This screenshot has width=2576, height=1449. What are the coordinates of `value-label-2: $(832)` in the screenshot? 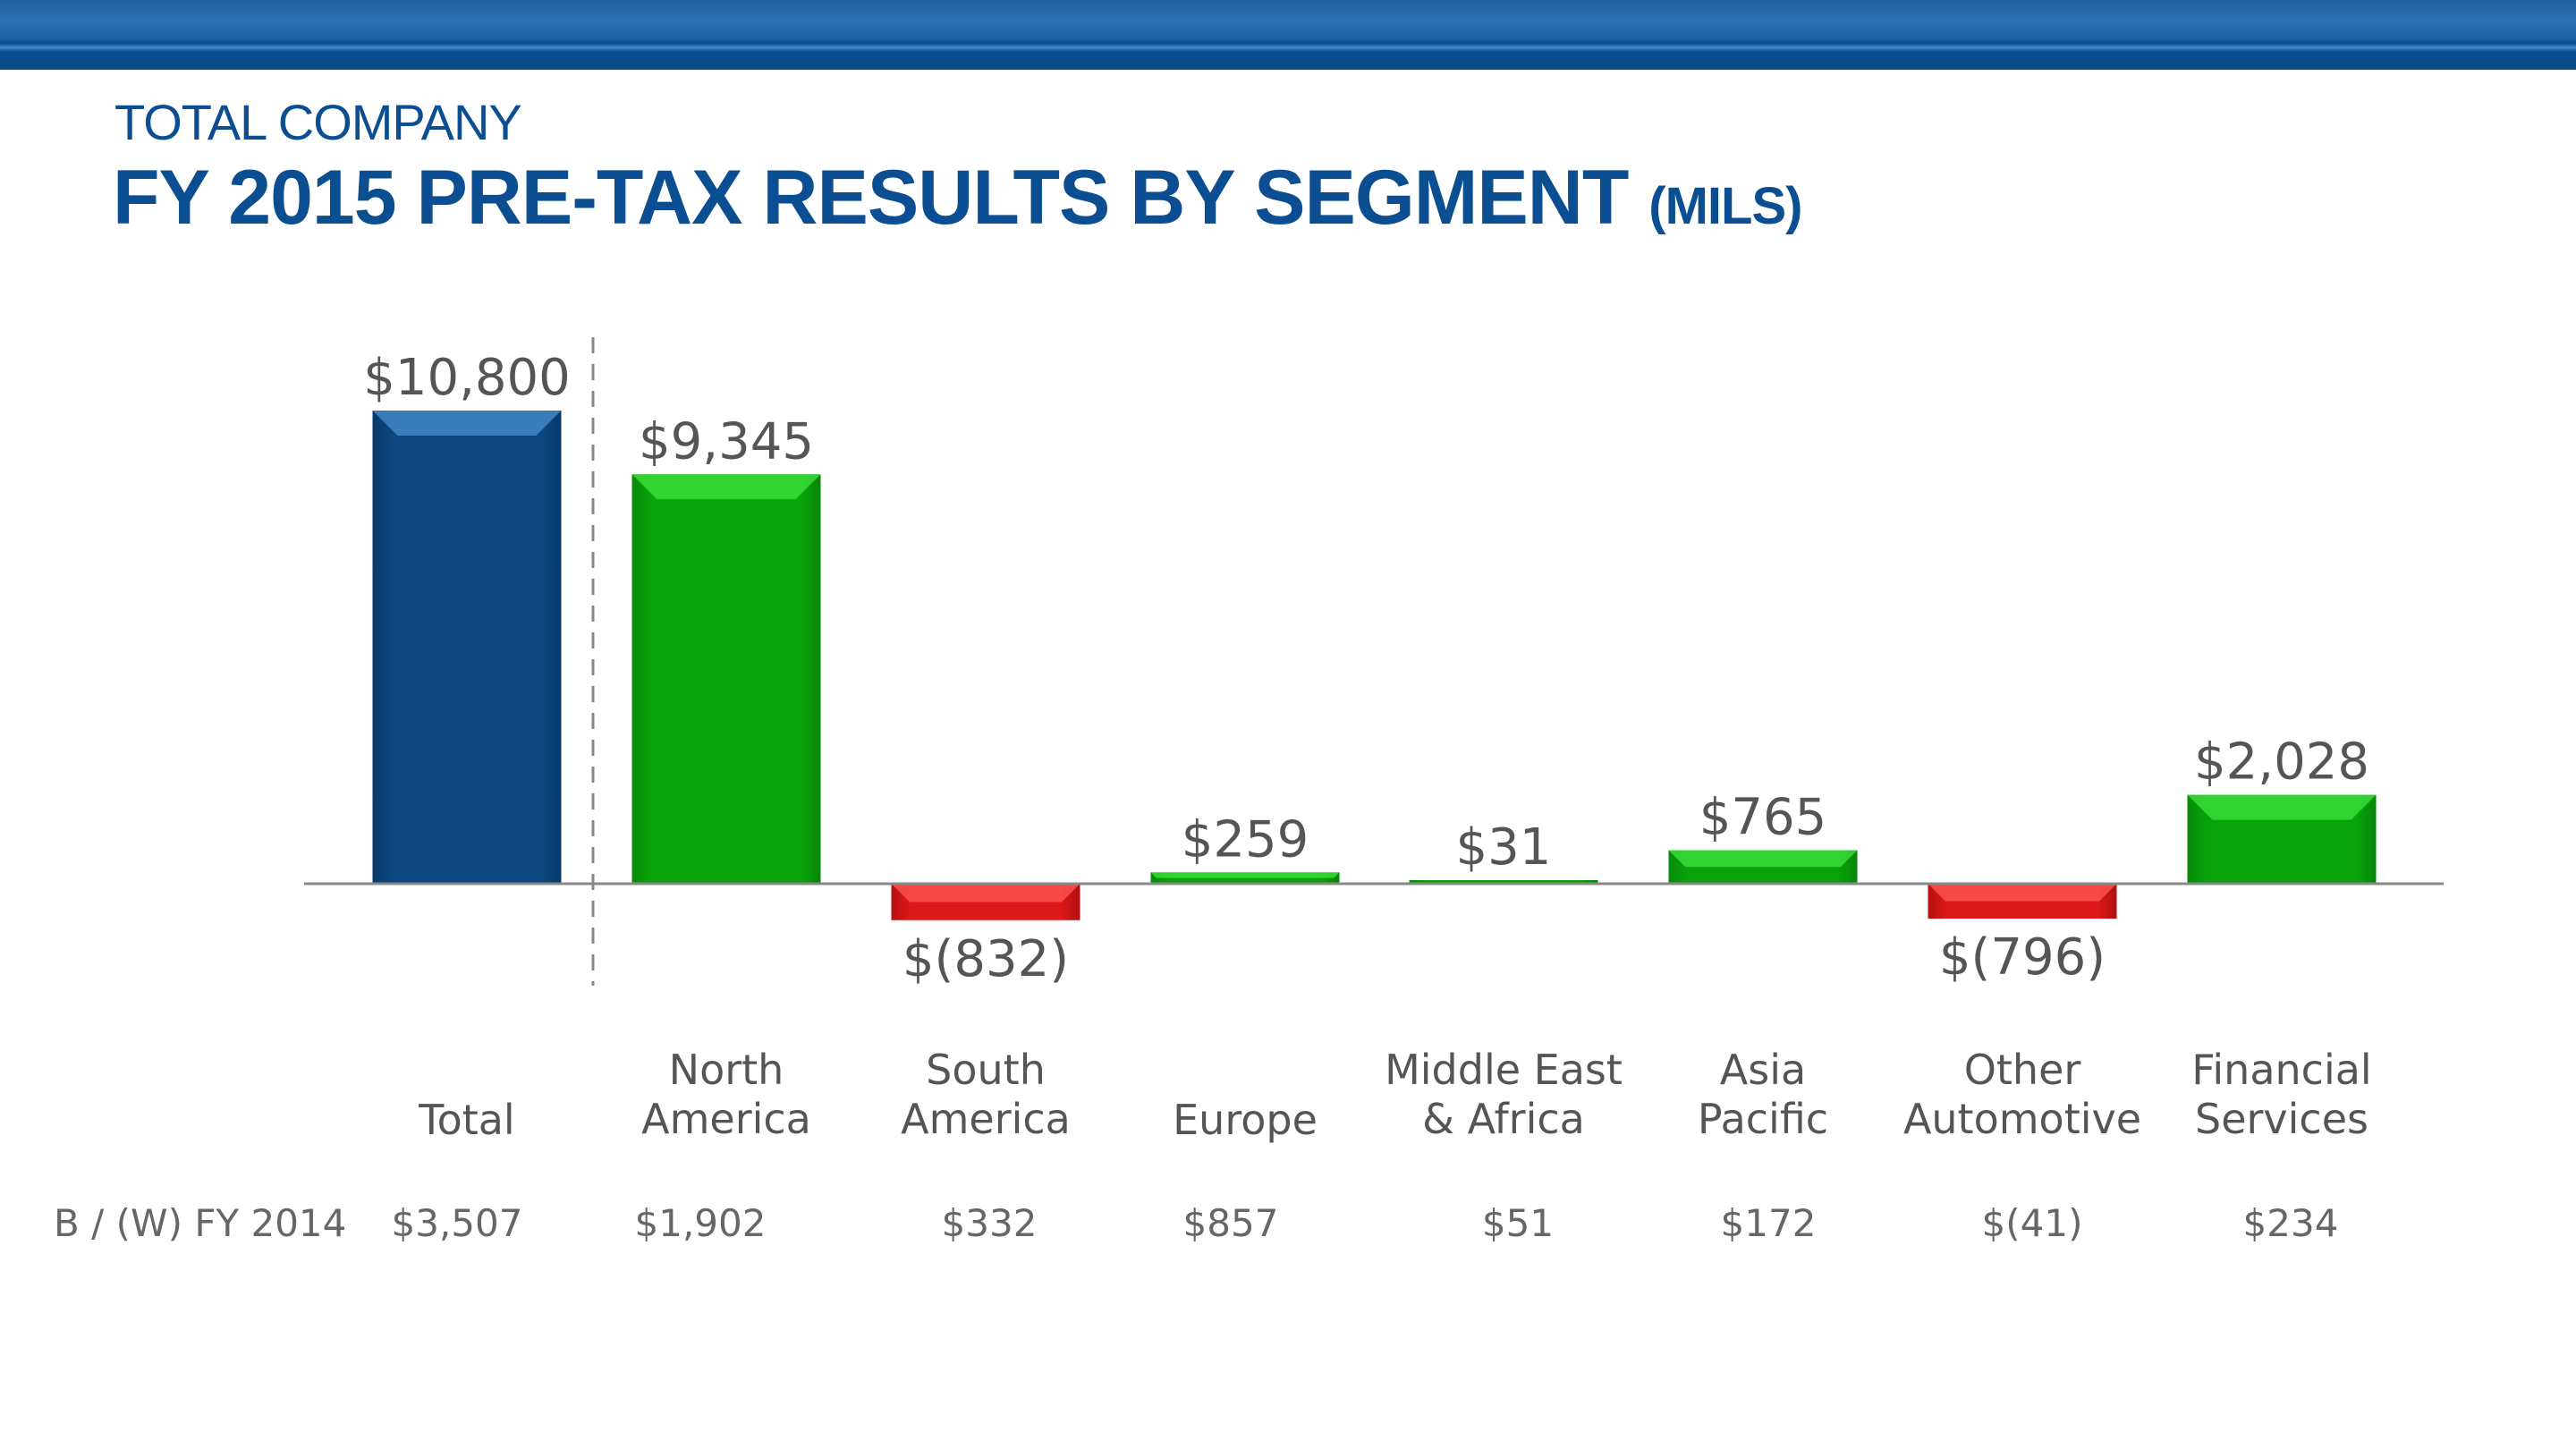 It's located at (985, 959).